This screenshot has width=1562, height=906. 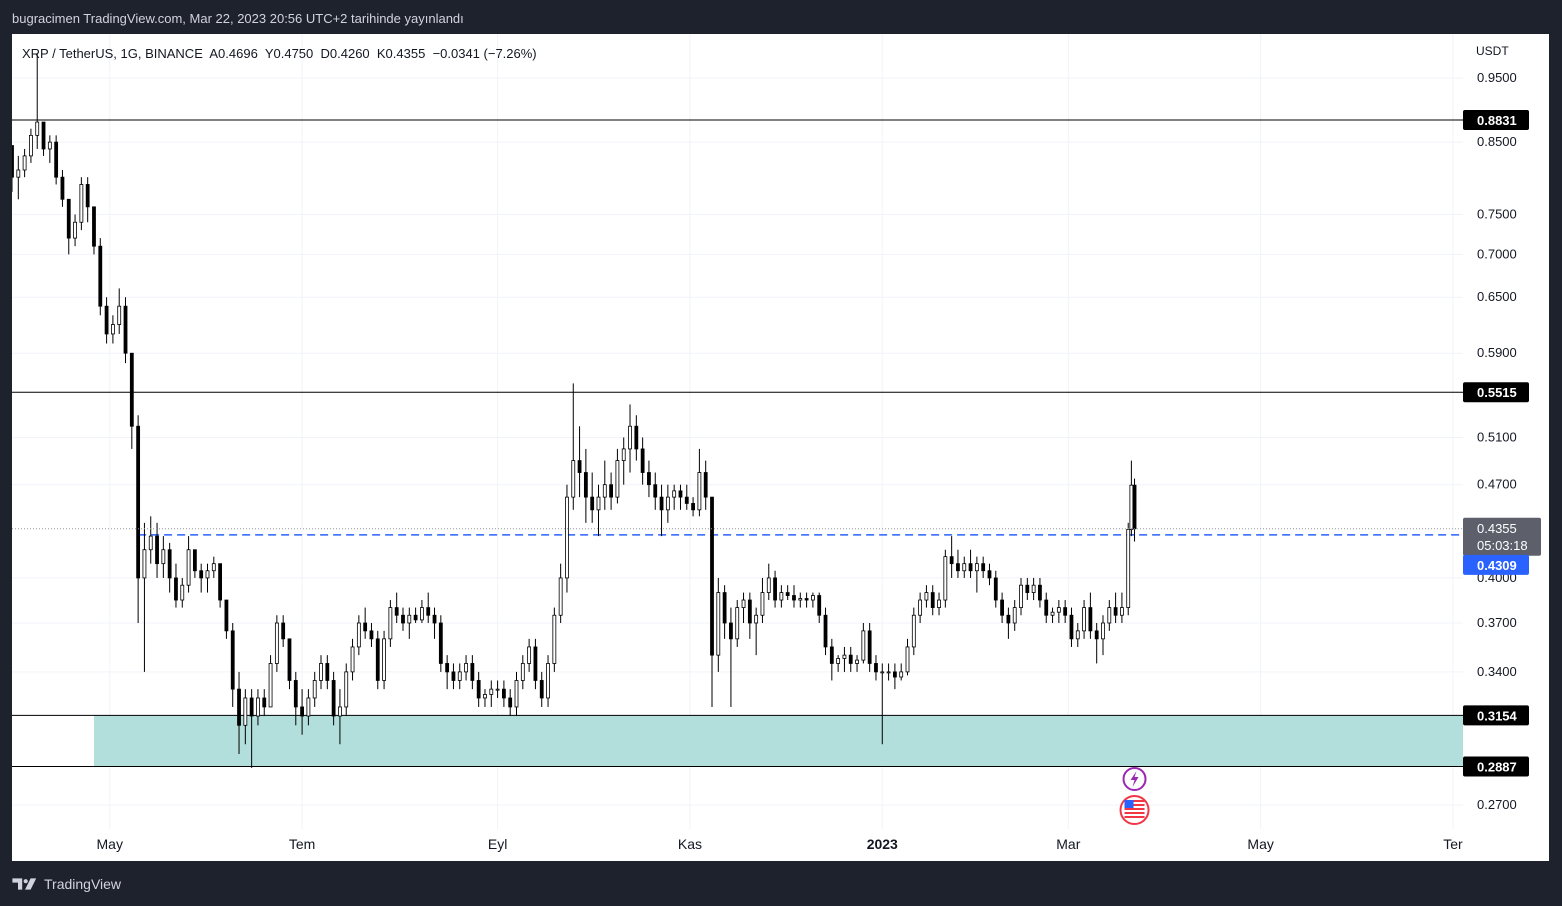 What do you see at coordinates (66, 884) in the screenshot?
I see `tradingview-brand: TradingView` at bounding box center [66, 884].